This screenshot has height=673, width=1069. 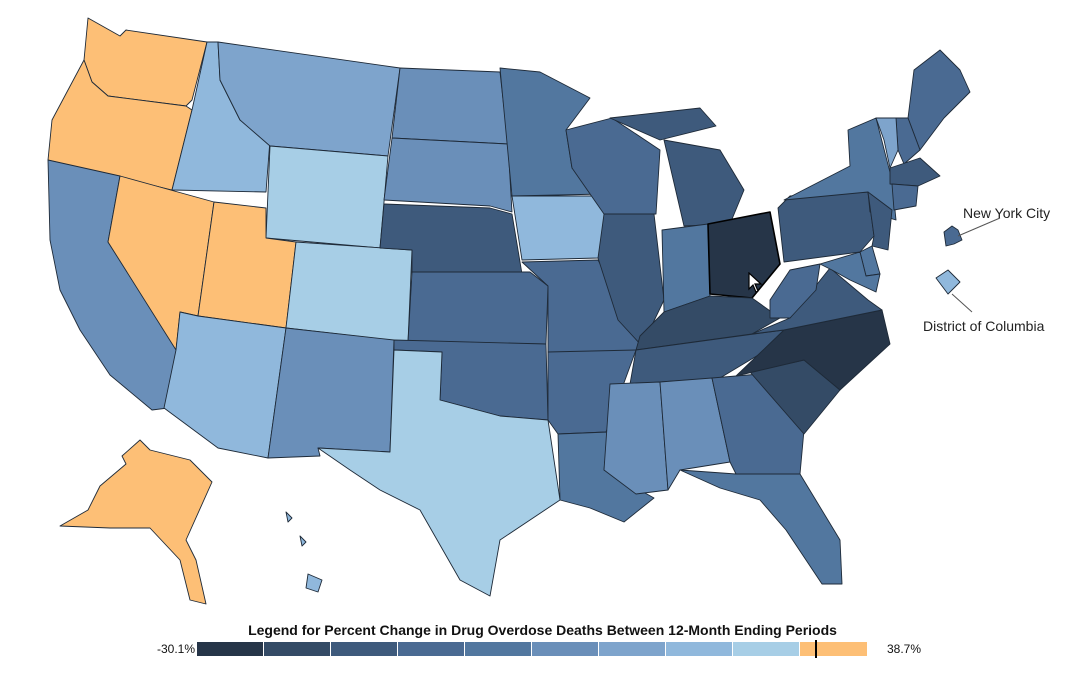 I want to click on legend-max-label: 38.7%, so click(x=904, y=649).